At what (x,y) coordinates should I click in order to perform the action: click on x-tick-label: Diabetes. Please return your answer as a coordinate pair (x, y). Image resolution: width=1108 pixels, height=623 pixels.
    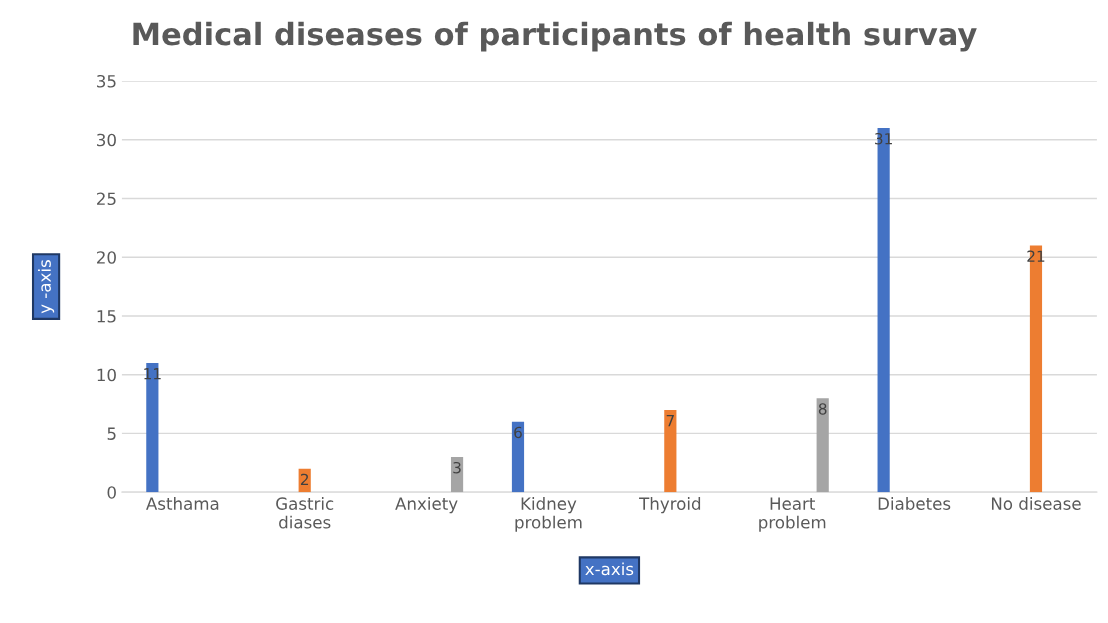
    Looking at the image, I should click on (914, 503).